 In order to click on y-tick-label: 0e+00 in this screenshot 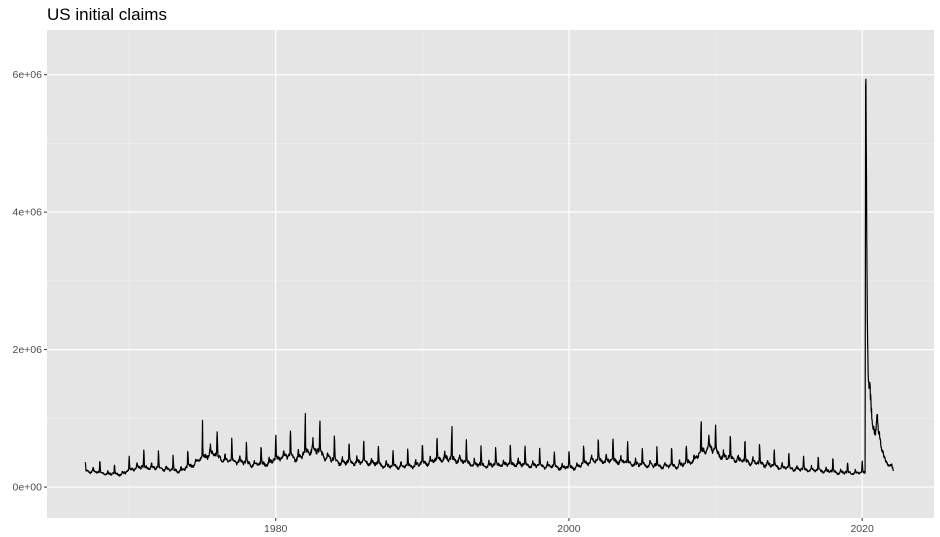, I will do `click(28, 488)`.